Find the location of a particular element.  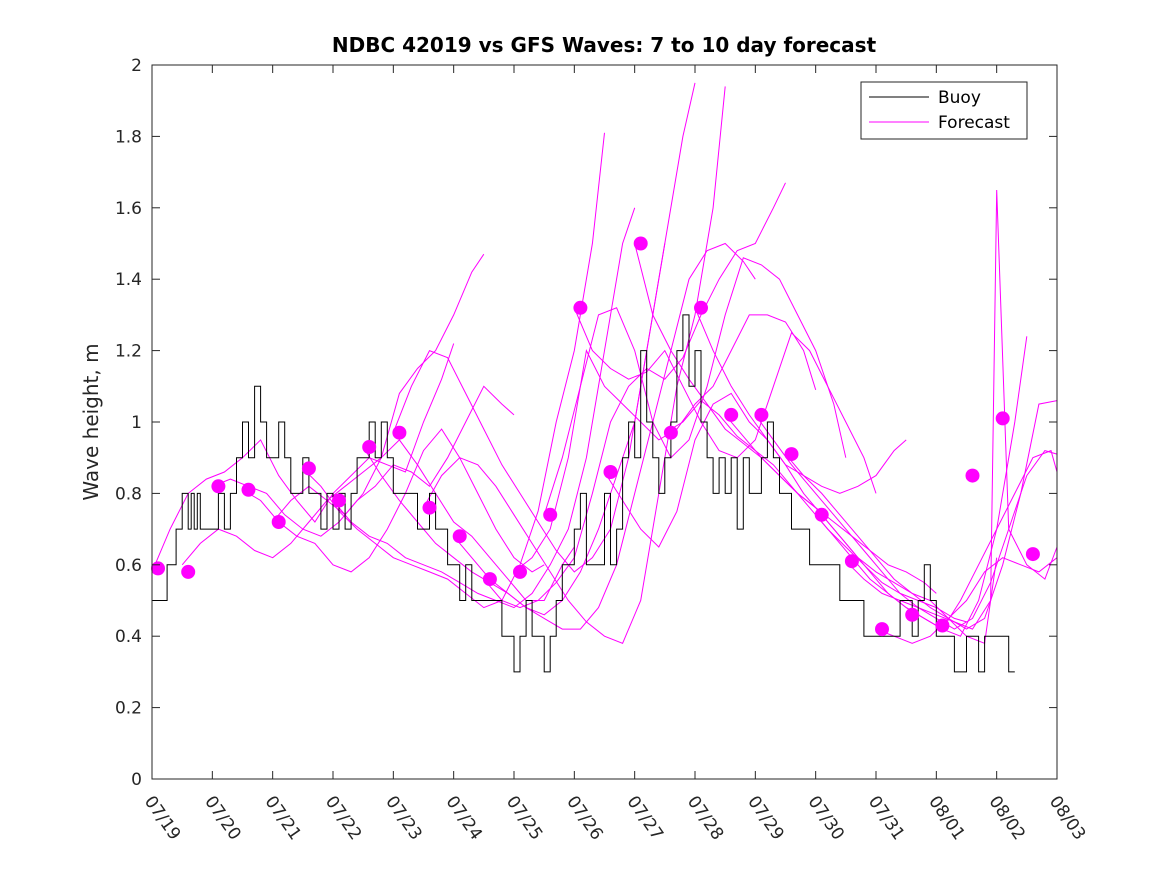

legend: Buoy Forecast is located at coordinates (944, 110).